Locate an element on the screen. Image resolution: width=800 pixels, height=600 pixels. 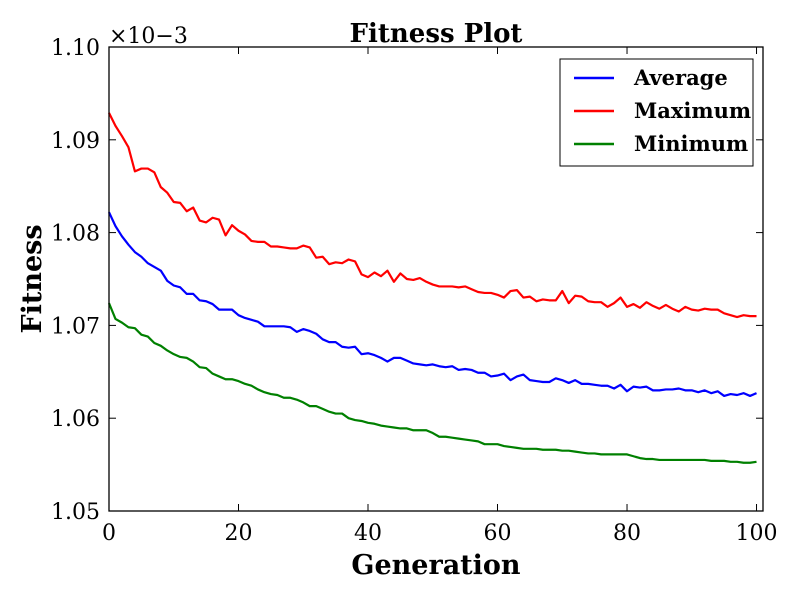
y-tick-label: 1.09 is located at coordinates (75, 141).